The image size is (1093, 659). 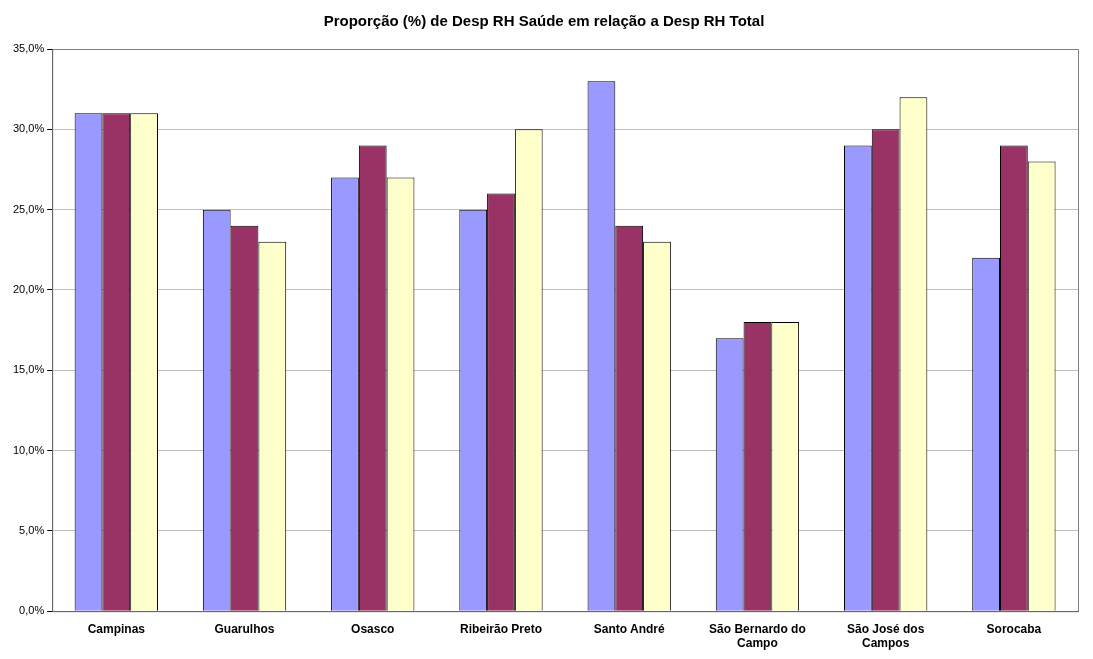 I want to click on x-tick-label: Osasco, so click(x=373, y=628).